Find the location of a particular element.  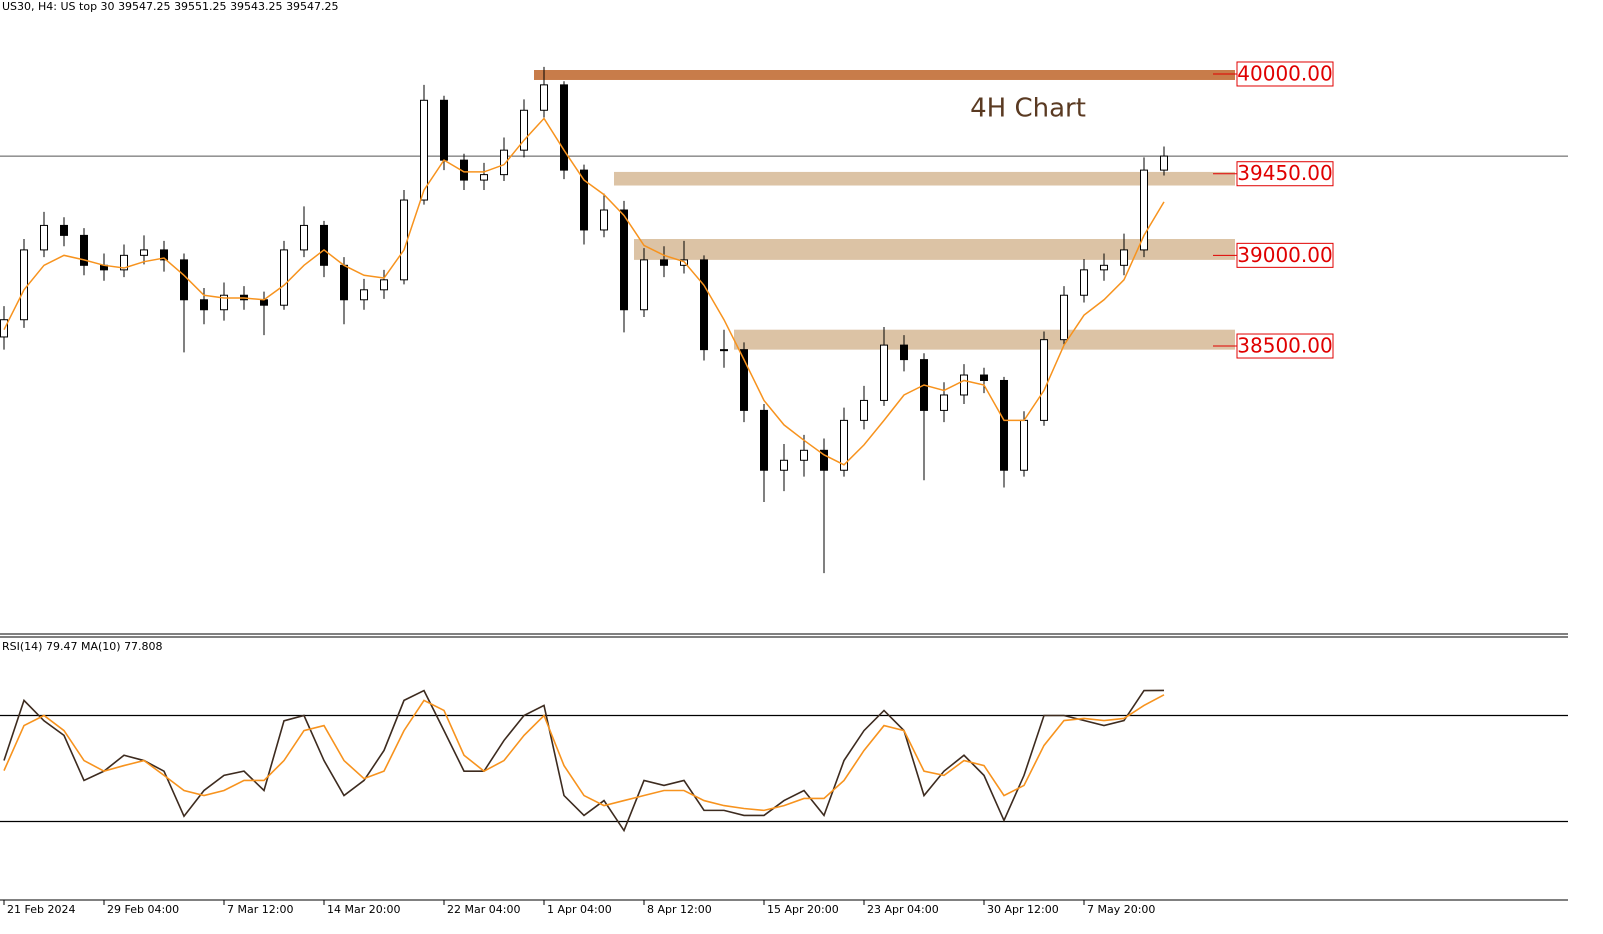

low: 39543.25 is located at coordinates (256, 6).